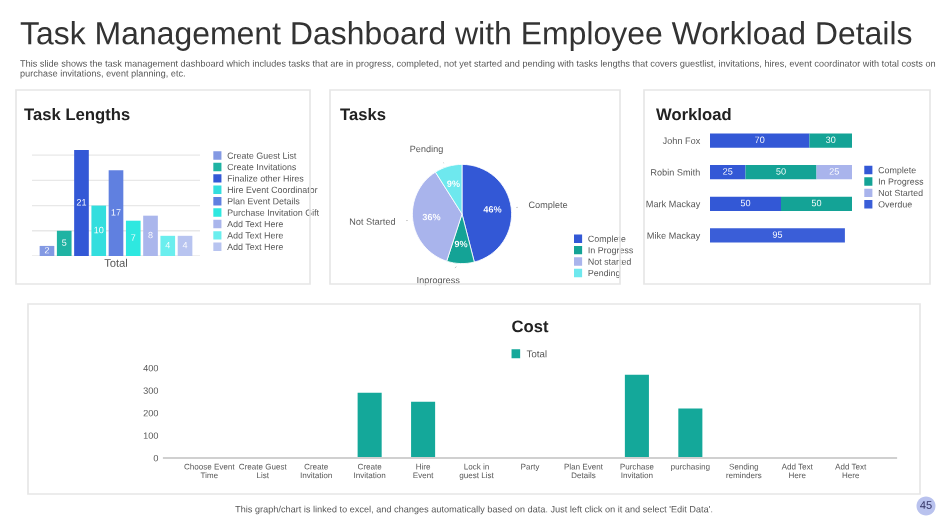  Describe the element at coordinates (77, 116) in the screenshot. I see `chart-title: Task Lengths` at that location.